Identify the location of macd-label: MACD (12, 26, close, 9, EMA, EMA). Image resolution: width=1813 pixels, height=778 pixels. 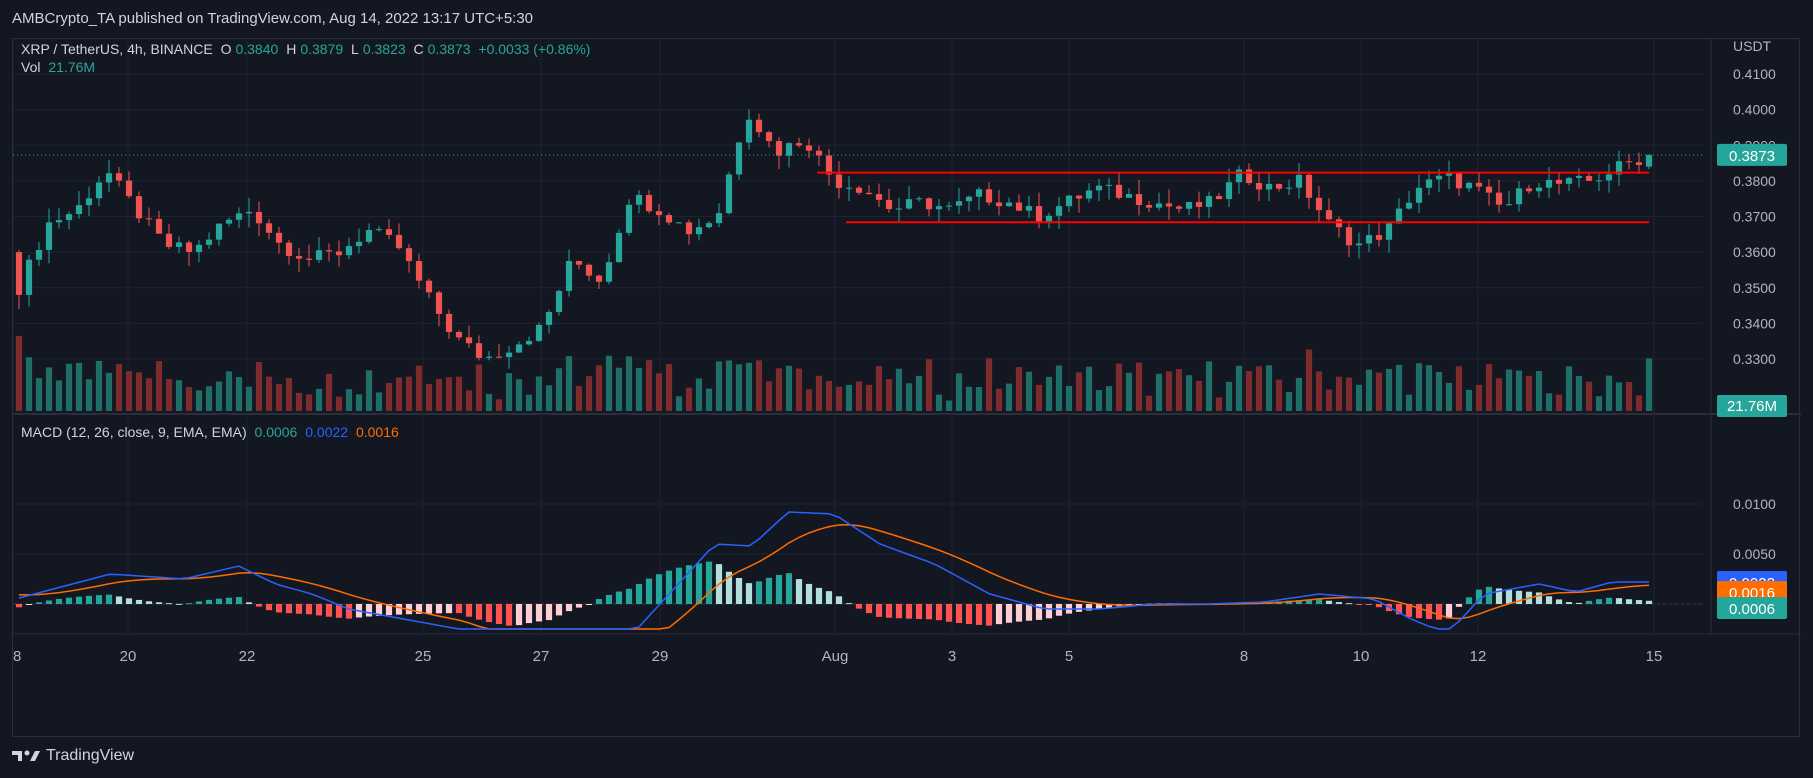
(134, 432).